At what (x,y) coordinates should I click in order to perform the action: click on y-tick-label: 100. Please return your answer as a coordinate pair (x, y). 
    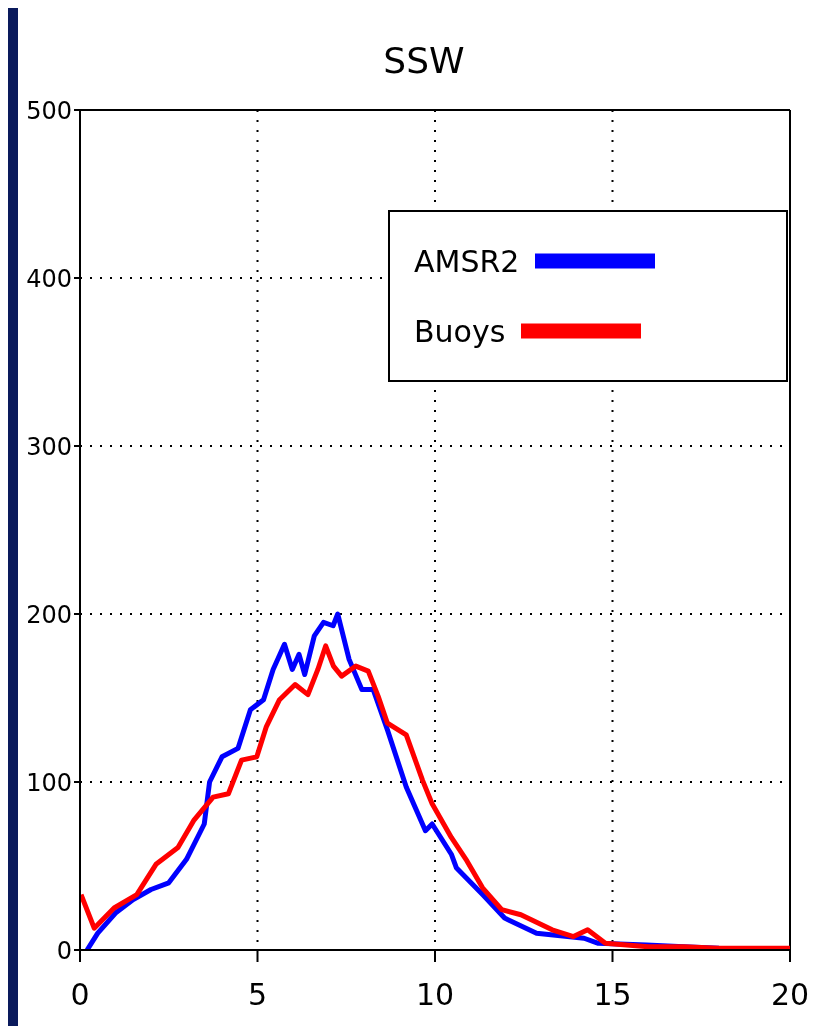
    Looking at the image, I should click on (49, 782).